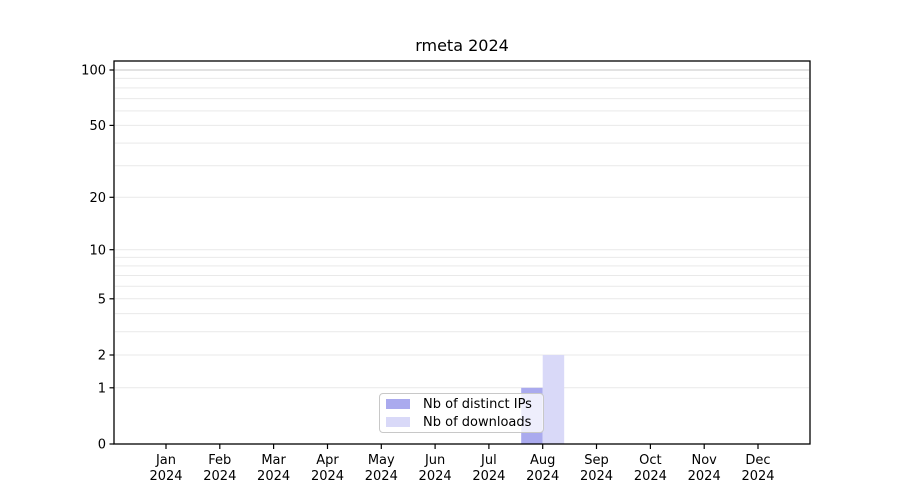 The height and width of the screenshot is (500, 900). What do you see at coordinates (542, 460) in the screenshot?
I see `x-tick-label-month: Aug` at bounding box center [542, 460].